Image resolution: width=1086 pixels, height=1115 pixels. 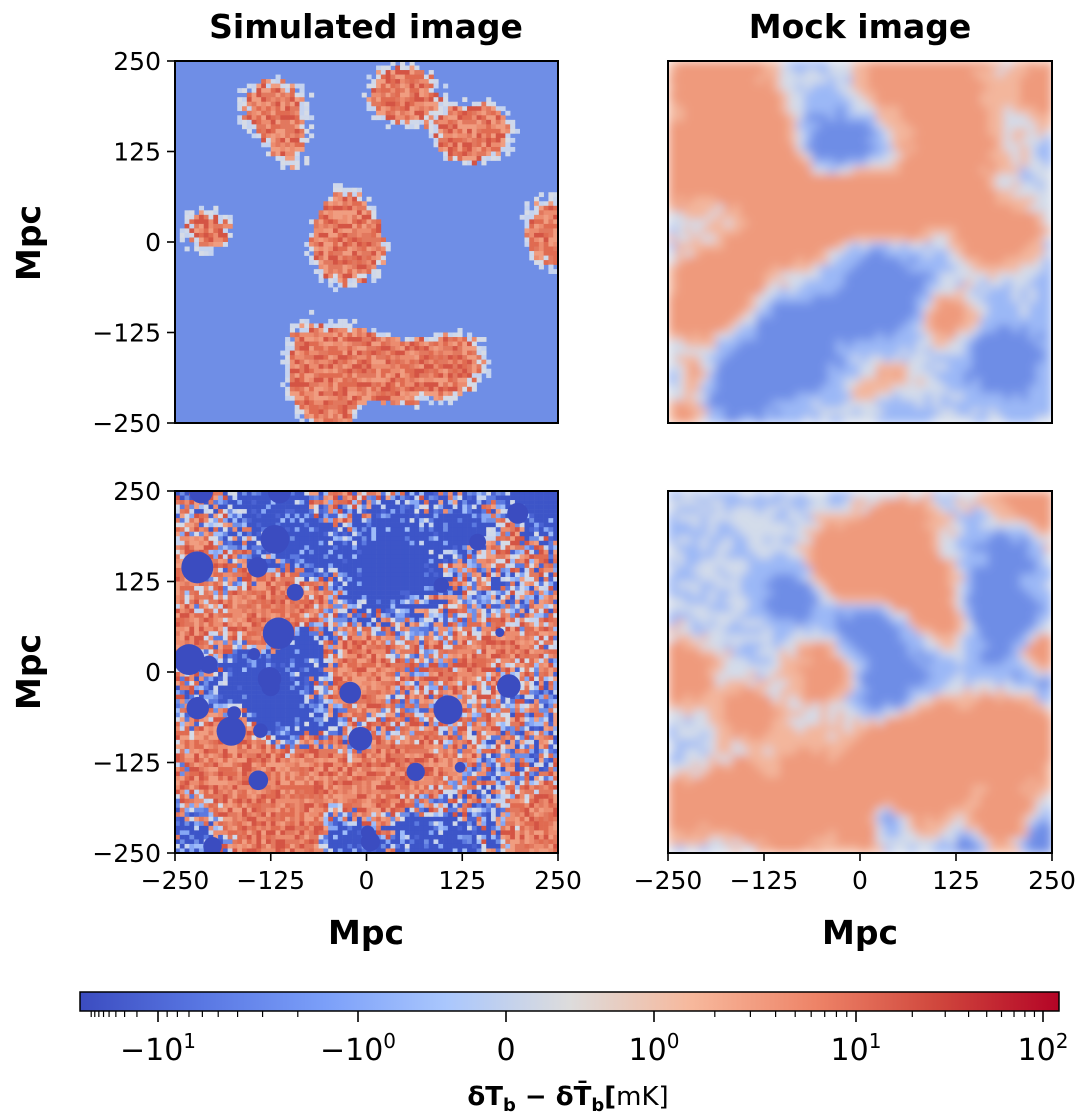 I want to click on panel-title-mock: Mock image, so click(x=860, y=26).